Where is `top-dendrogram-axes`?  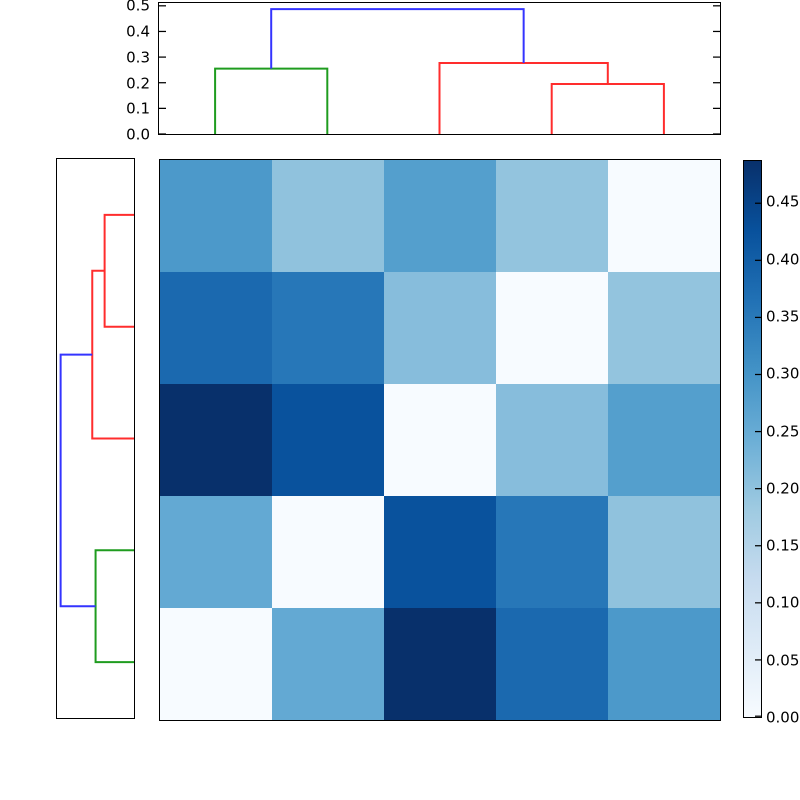
top-dendrogram-axes is located at coordinates (439, 68).